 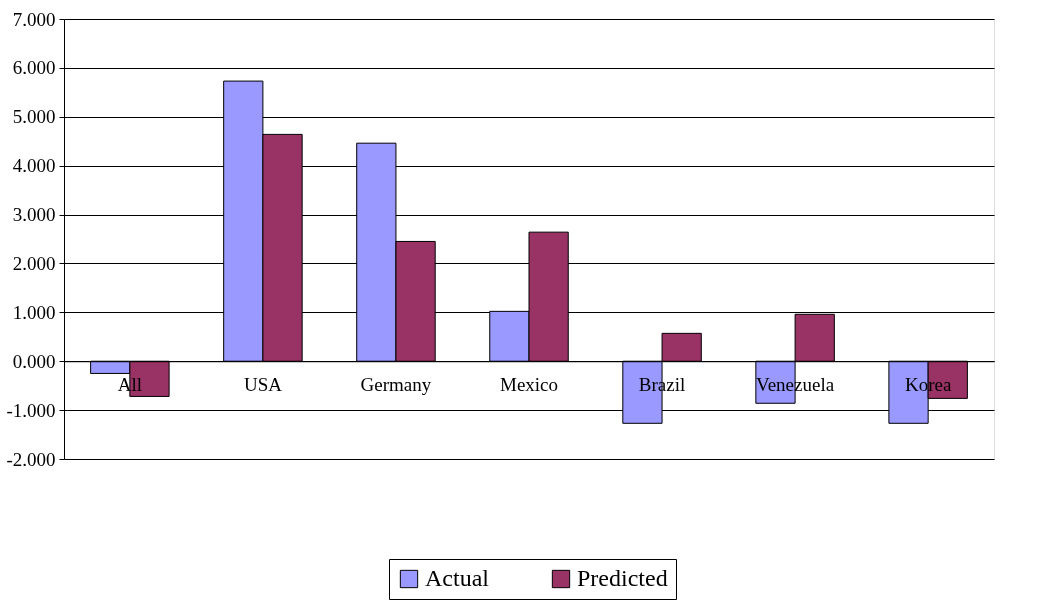 What do you see at coordinates (263, 384) in the screenshot?
I see `x-tick-label: USA` at bounding box center [263, 384].